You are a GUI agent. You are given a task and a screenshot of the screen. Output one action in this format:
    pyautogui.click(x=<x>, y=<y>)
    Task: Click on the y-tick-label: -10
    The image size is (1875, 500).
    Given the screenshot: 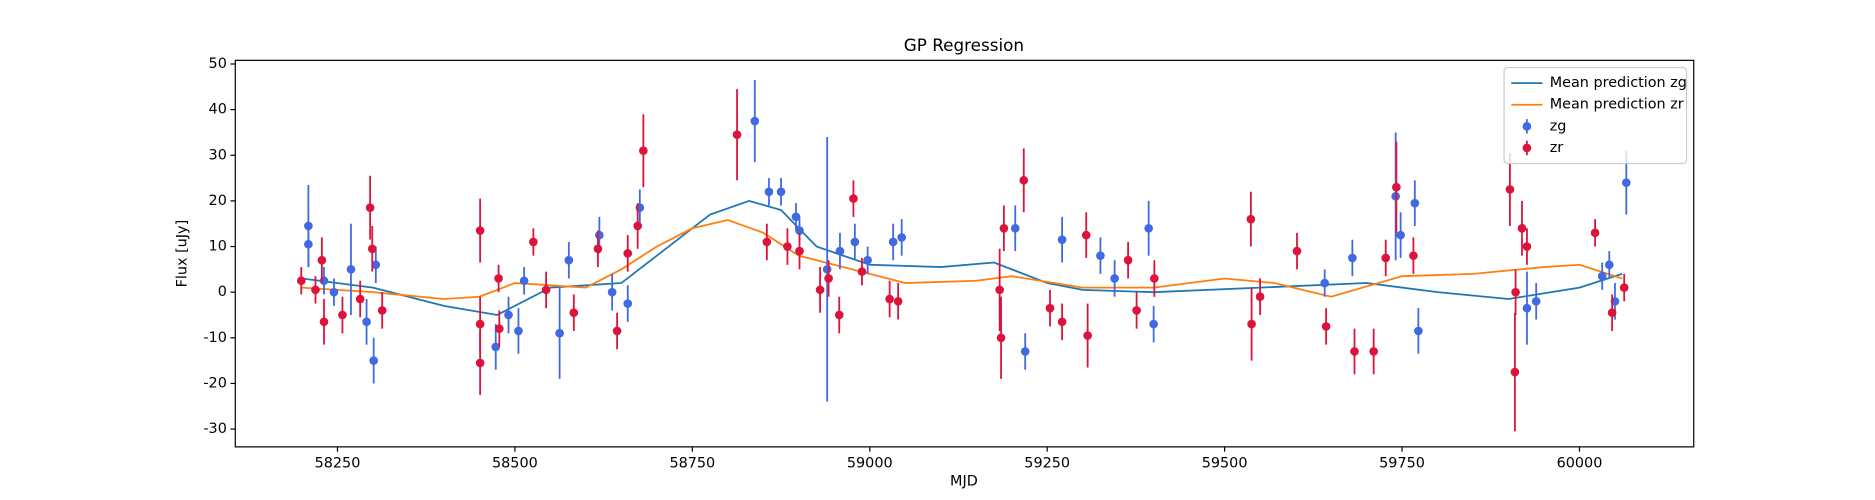 What is the action you would take?
    pyautogui.click(x=215, y=338)
    